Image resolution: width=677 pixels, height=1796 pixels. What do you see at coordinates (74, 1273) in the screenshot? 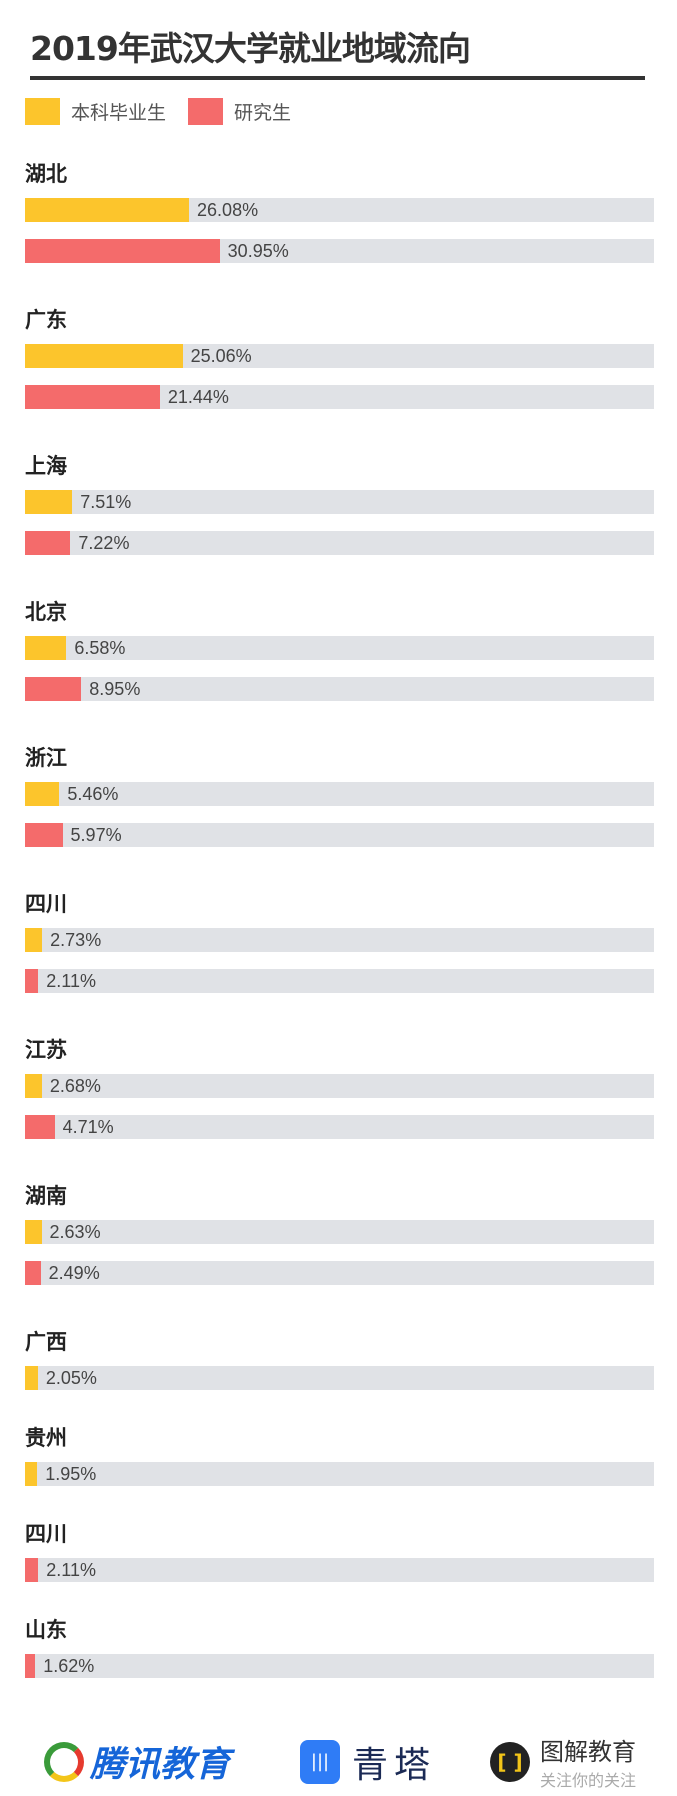
I see `bar-value-label: 2.49%` at bounding box center [74, 1273].